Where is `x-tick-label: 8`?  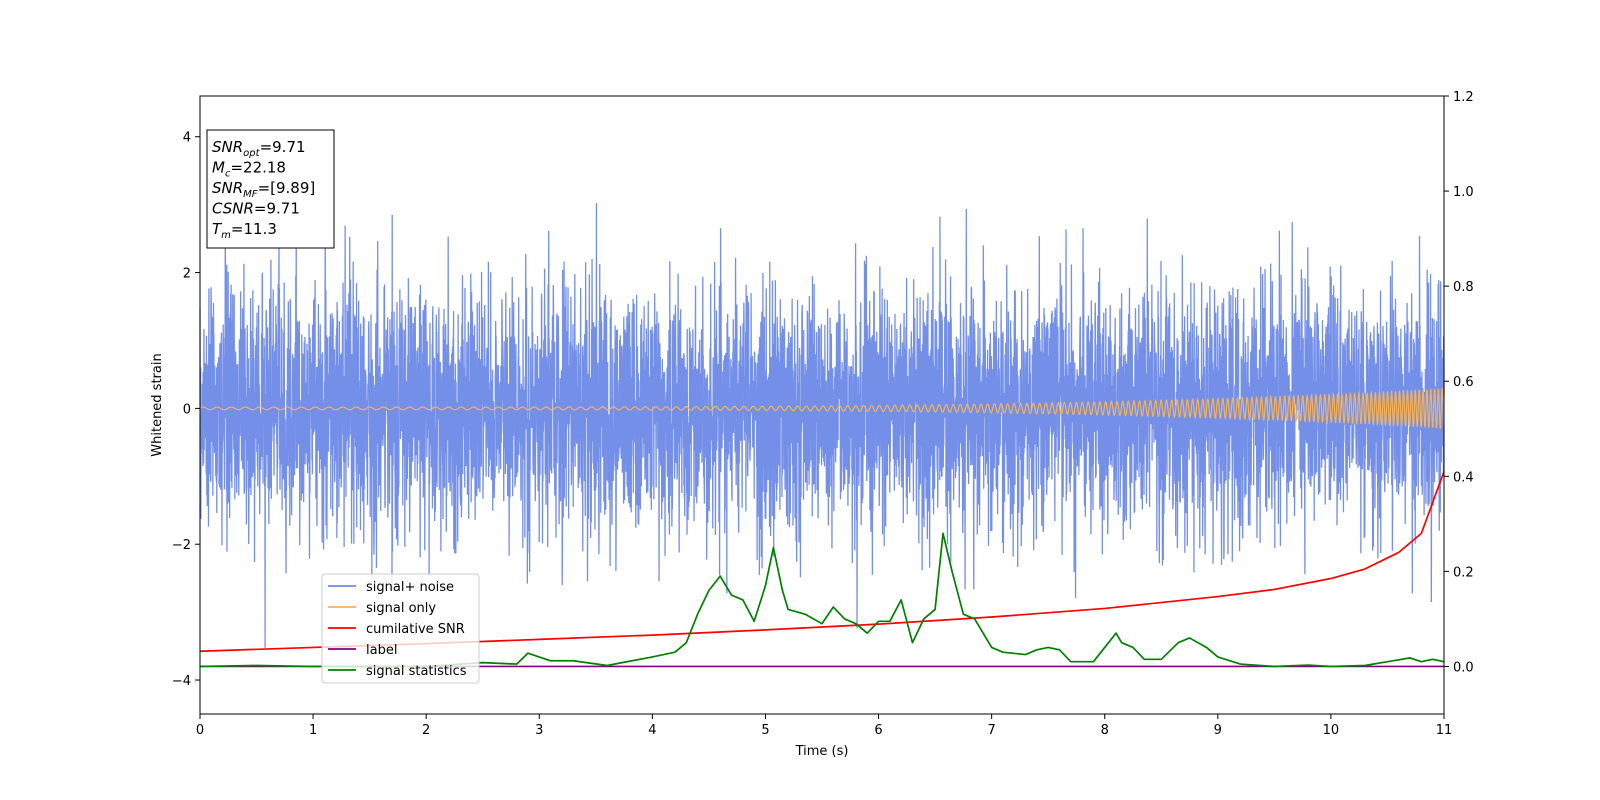
x-tick-label: 8 is located at coordinates (1105, 730).